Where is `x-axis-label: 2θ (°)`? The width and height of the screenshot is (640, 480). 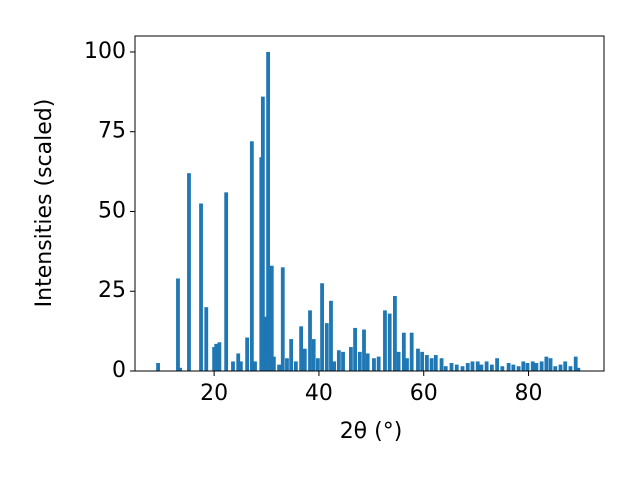
x-axis-label: 2θ (°) is located at coordinates (371, 431).